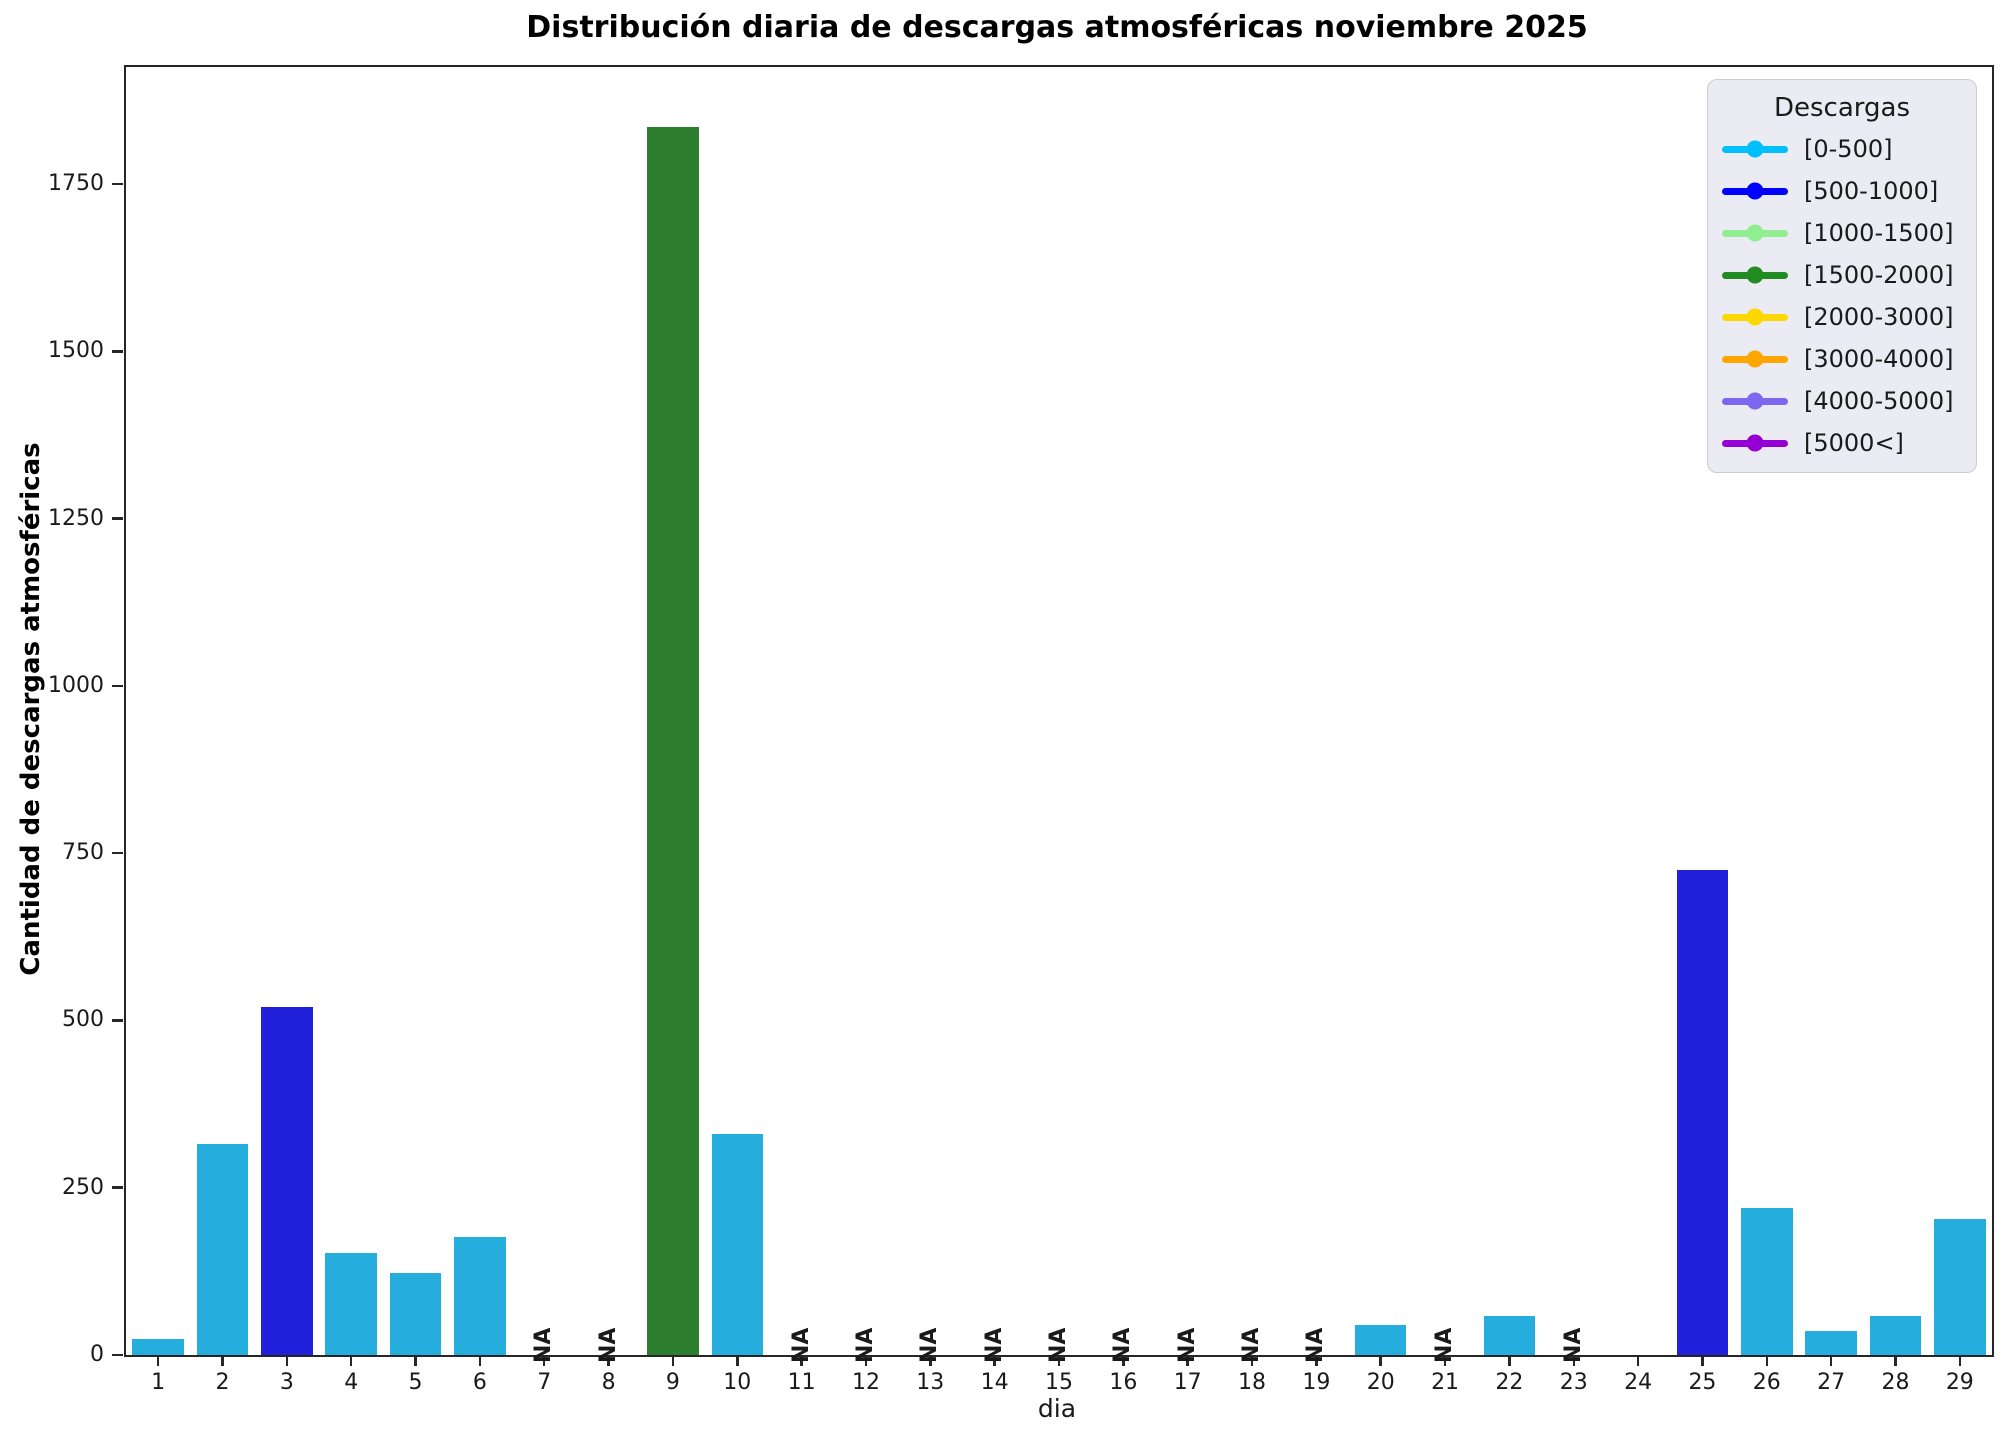 This screenshot has height=1440, width=2016. Describe the element at coordinates (544, 1345) in the screenshot. I see `na-label-day-7: NA` at that location.